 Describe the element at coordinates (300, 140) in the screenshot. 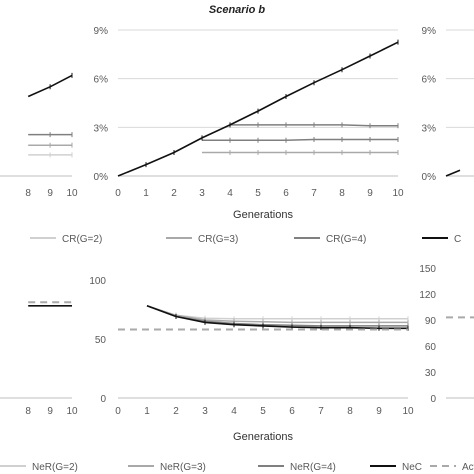

I see `series-line-cr-g-4-` at that location.